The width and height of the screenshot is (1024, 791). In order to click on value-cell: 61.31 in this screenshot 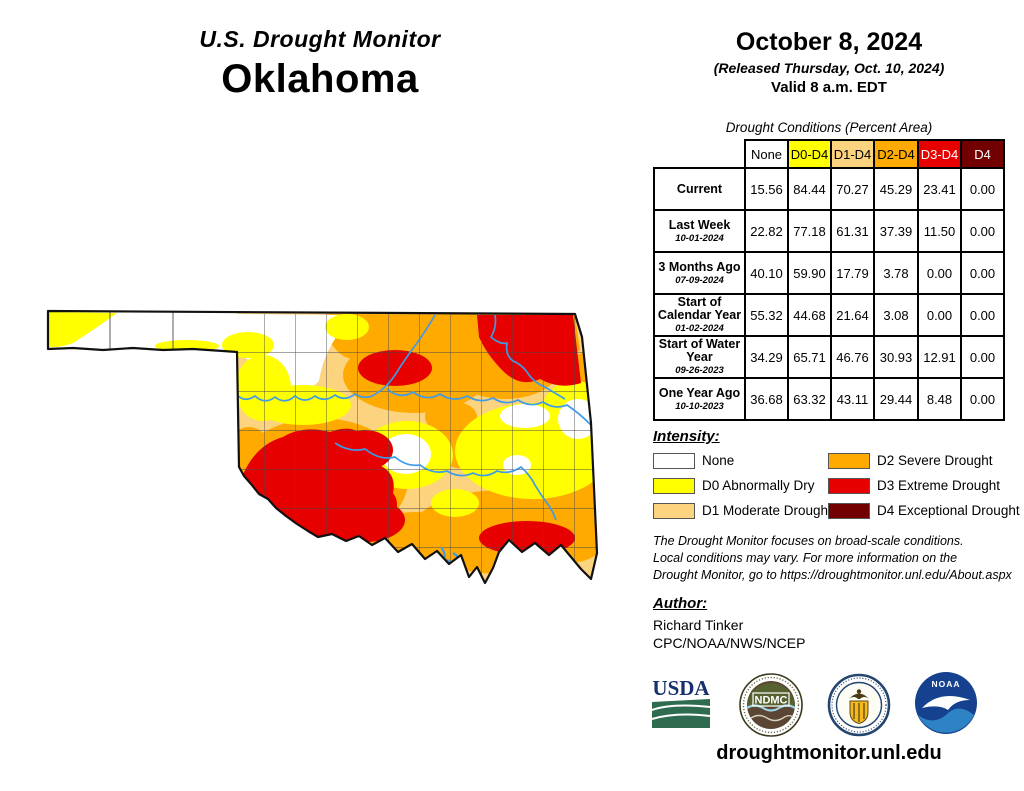, I will do `click(852, 231)`.